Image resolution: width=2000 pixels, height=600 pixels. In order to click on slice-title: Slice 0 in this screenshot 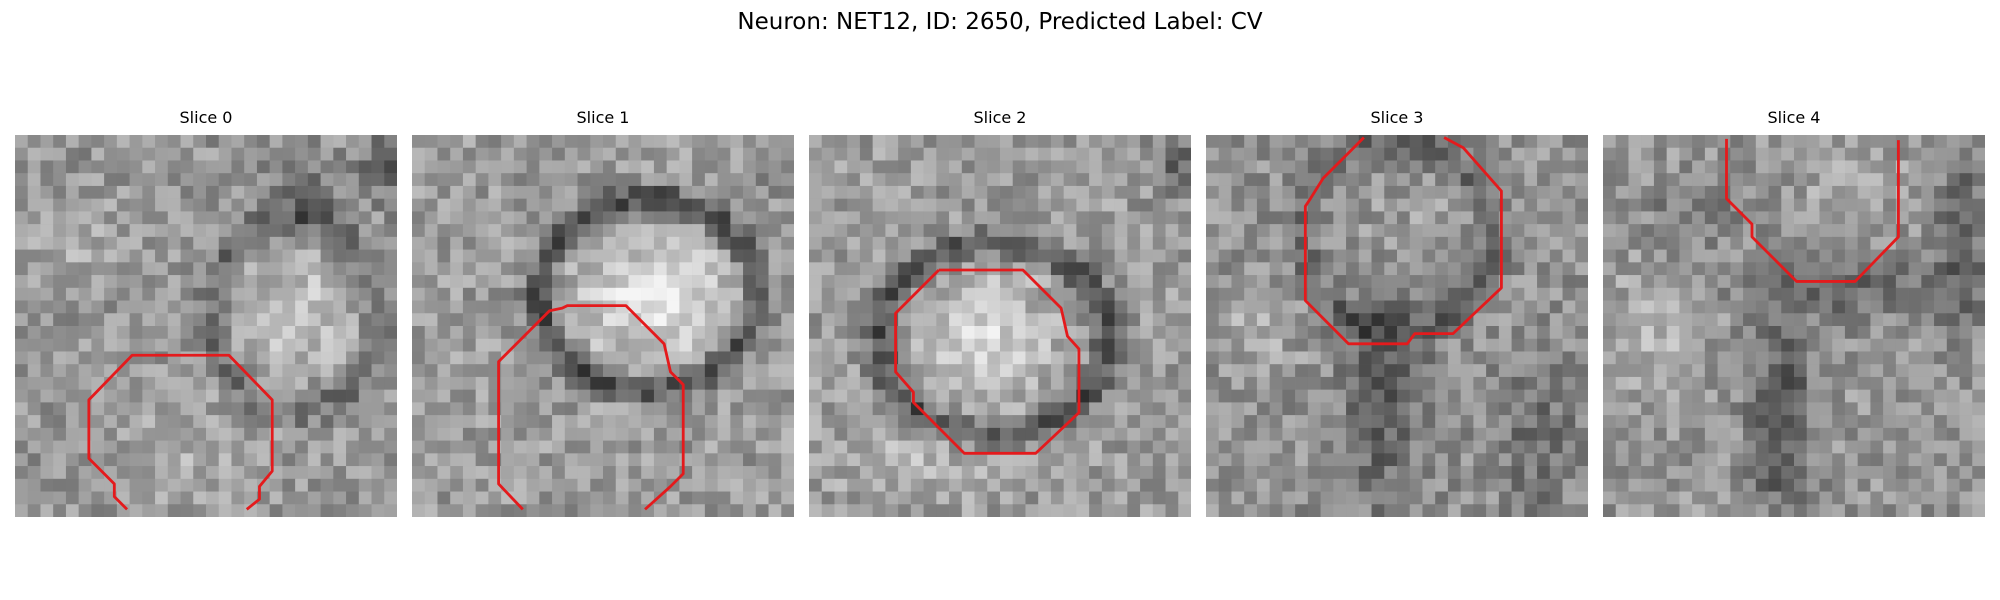, I will do `click(206, 117)`.